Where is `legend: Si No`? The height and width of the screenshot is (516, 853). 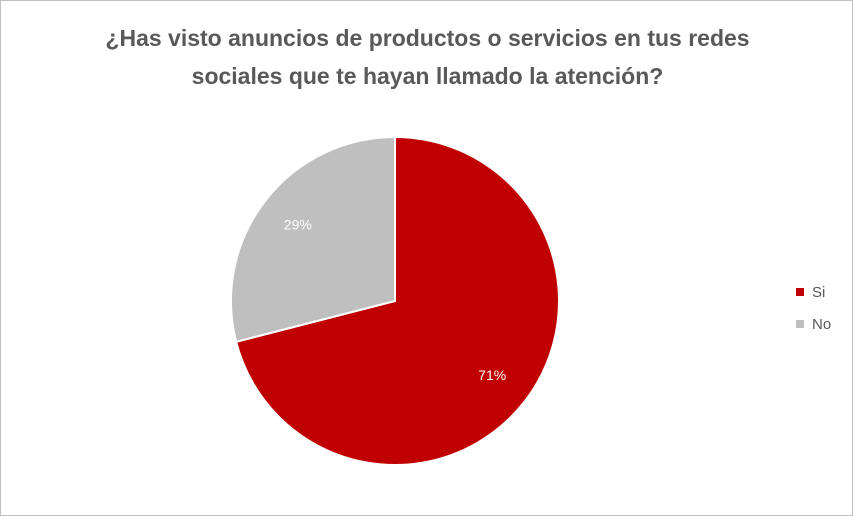
legend: Si No is located at coordinates (813, 308).